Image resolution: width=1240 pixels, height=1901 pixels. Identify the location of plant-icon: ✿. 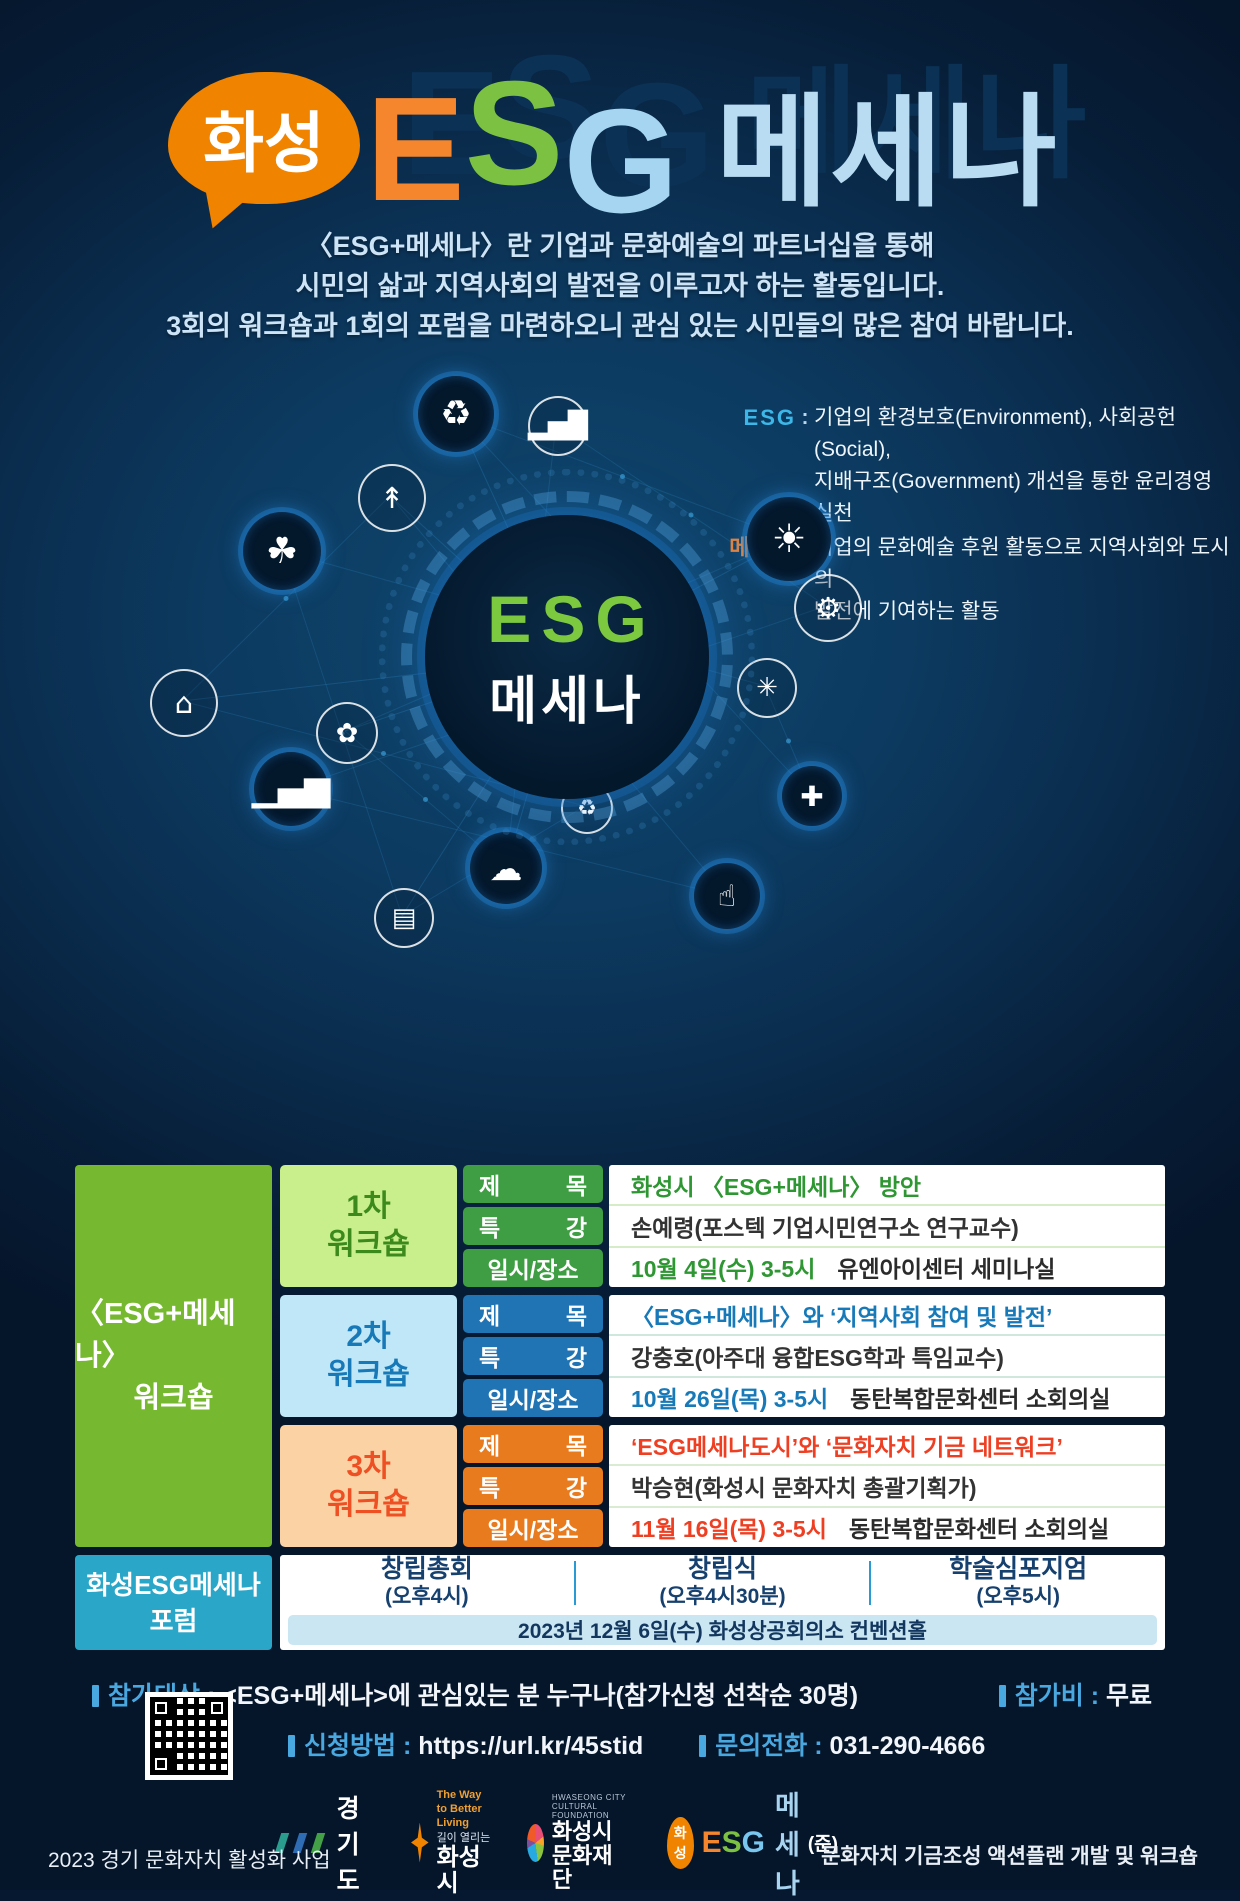
(347, 733).